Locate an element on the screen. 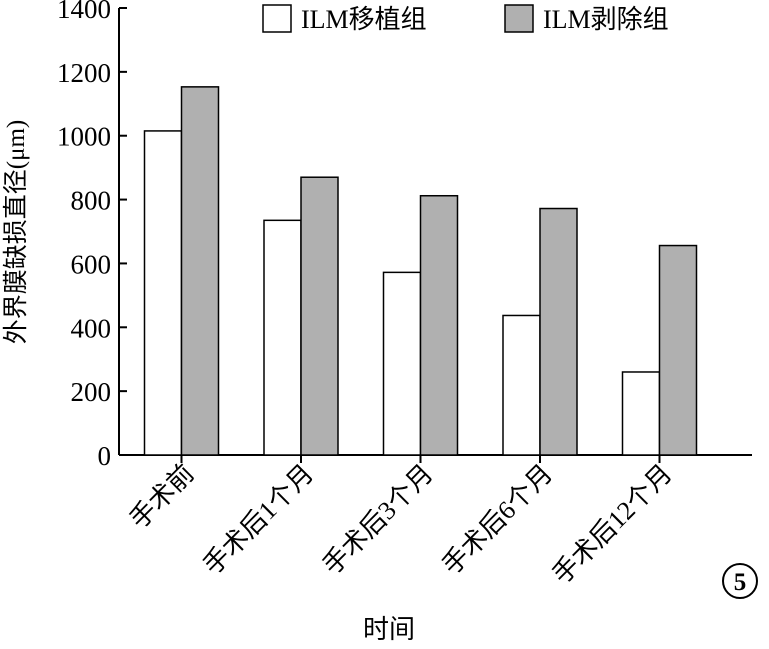  y-tick-label: 800 is located at coordinates (91, 201).